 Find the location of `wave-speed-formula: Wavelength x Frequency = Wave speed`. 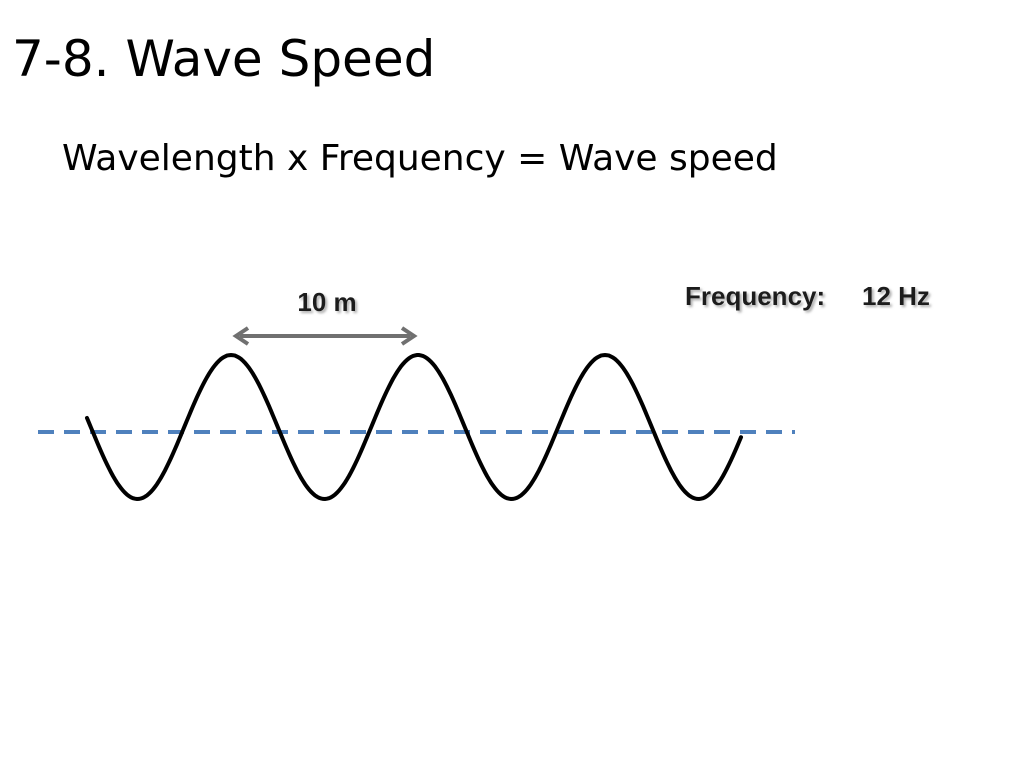

wave-speed-formula: Wavelength x Frequency = Wave speed is located at coordinates (420, 158).